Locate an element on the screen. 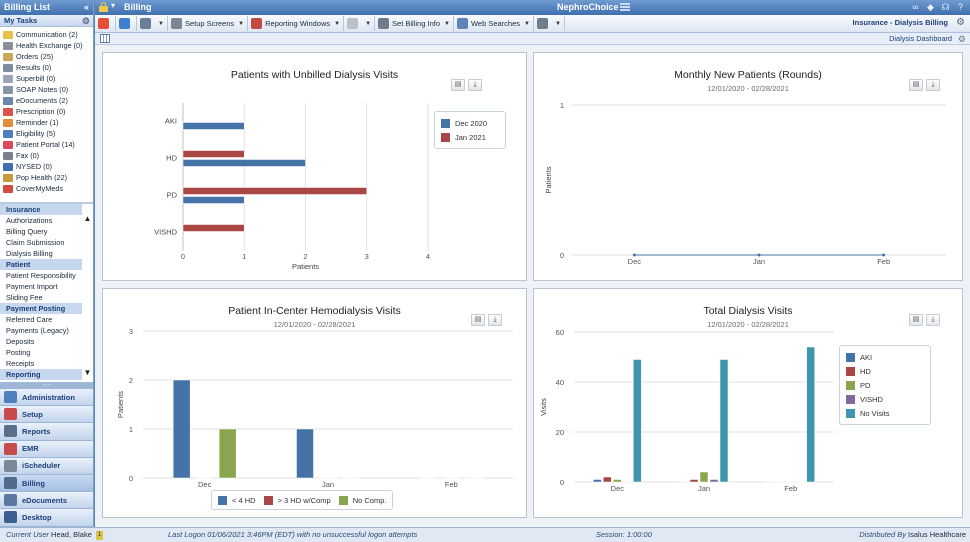 This screenshot has width=970, height=542. module-edocuments: eDocuments is located at coordinates (46, 501).